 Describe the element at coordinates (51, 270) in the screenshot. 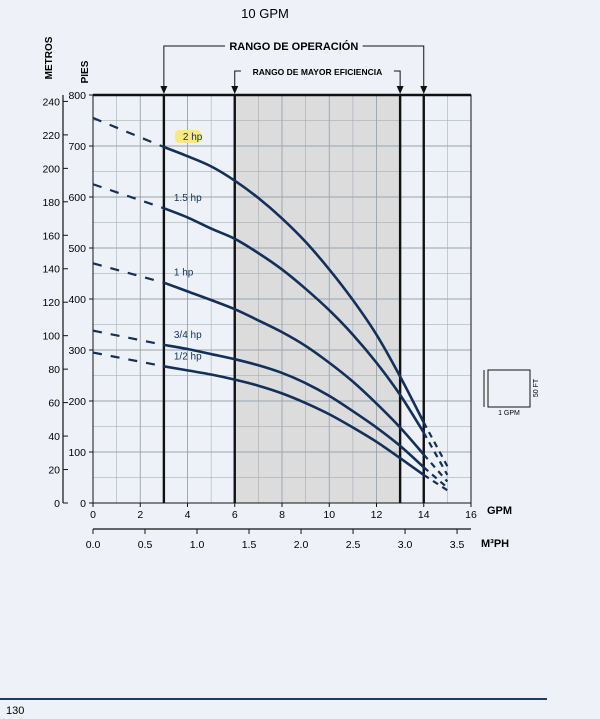

I see `metros-tick-label: 140` at that location.